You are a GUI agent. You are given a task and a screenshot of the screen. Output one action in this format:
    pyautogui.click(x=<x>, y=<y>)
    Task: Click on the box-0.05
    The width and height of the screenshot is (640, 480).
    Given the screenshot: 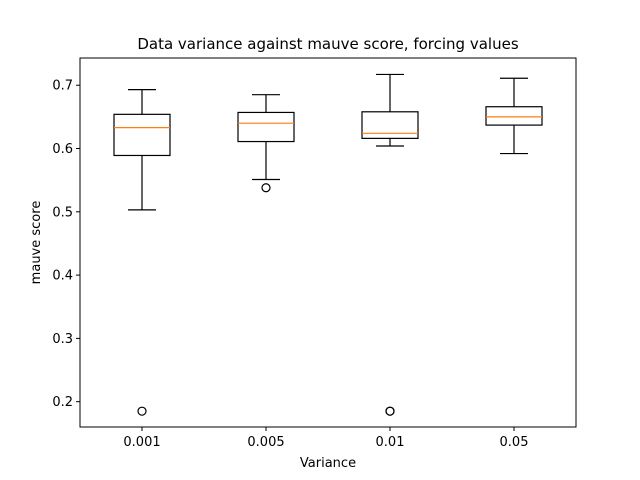 What is the action you would take?
    pyautogui.click(x=514, y=116)
    